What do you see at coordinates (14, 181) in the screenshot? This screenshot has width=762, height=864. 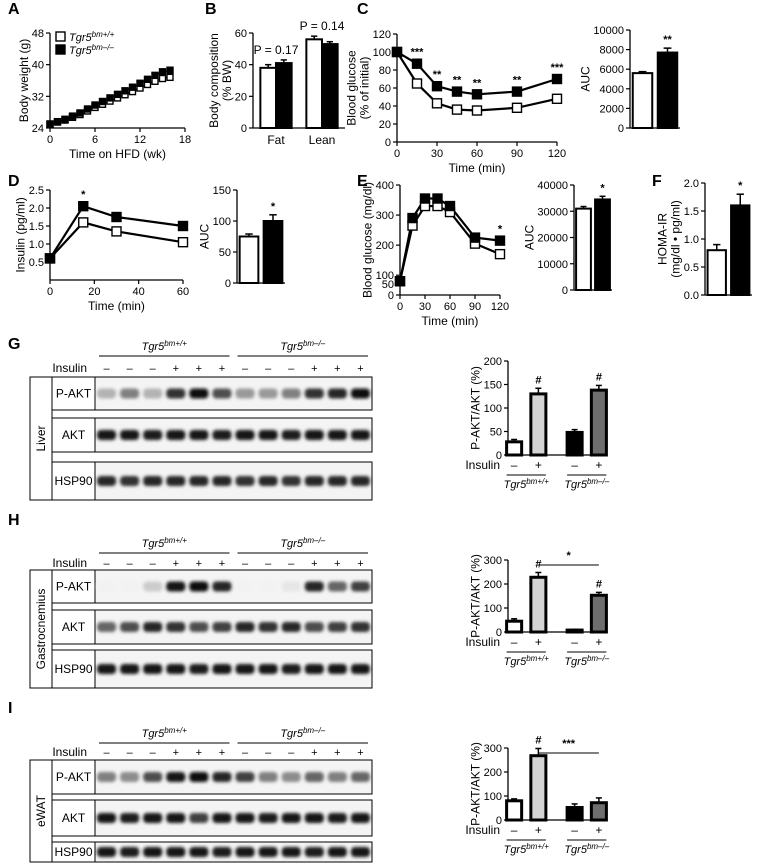 I see `panel-label: D` at bounding box center [14, 181].